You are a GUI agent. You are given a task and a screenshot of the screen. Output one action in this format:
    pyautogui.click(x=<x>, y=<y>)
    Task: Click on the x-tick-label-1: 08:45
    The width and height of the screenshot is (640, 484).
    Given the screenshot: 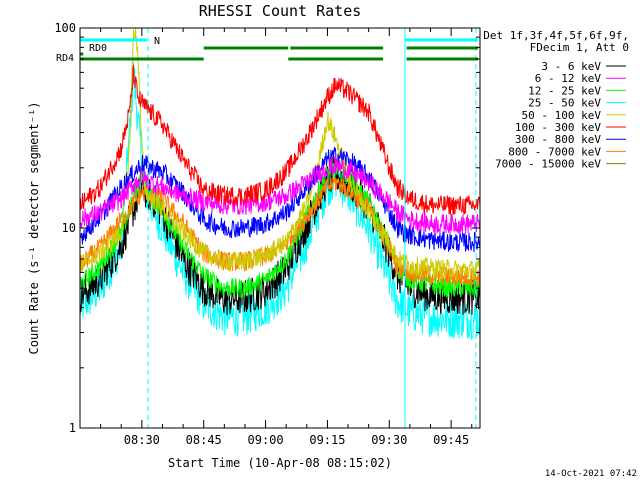 What is the action you would take?
    pyautogui.click(x=204, y=440)
    